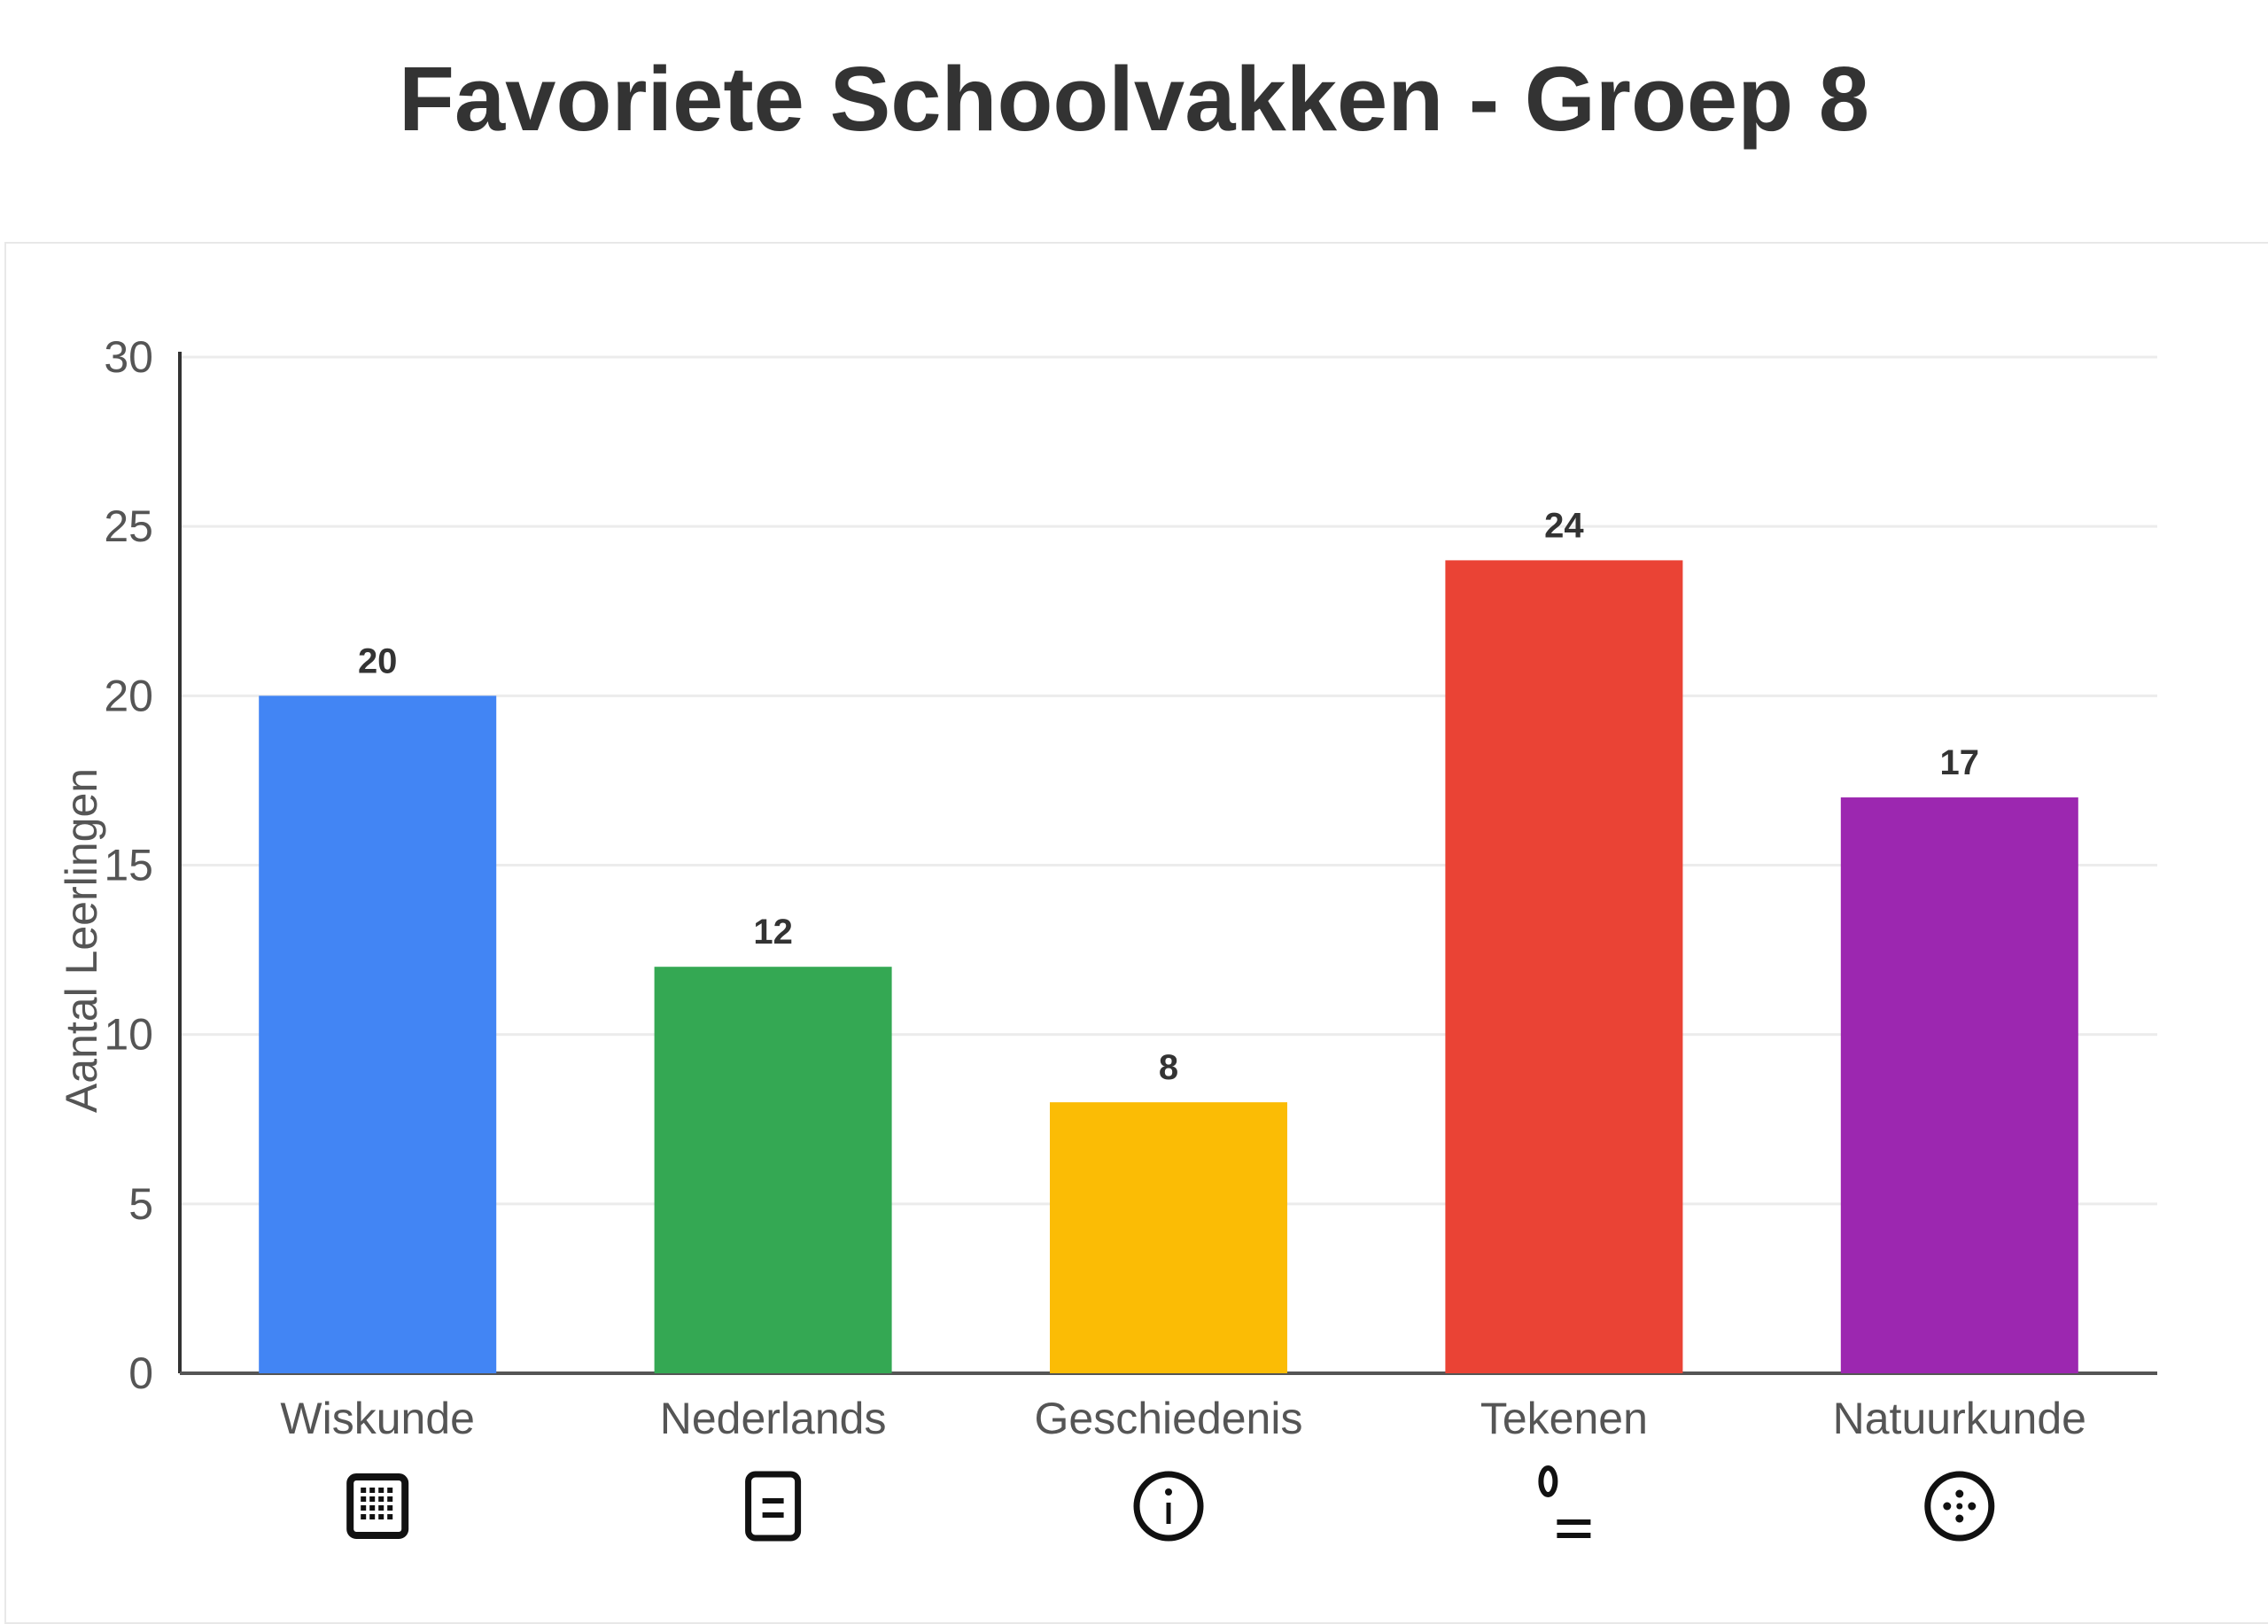 The width and height of the screenshot is (2268, 1624). Describe the element at coordinates (140, 1204) in the screenshot. I see `y-tick-label: 5` at that location.